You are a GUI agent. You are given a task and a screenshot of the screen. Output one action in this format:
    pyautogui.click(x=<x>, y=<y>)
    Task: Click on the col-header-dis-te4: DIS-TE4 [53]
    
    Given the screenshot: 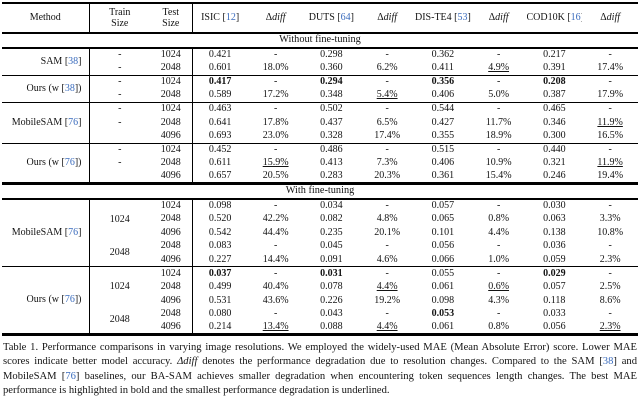 What is the action you would take?
    pyautogui.click(x=443, y=18)
    